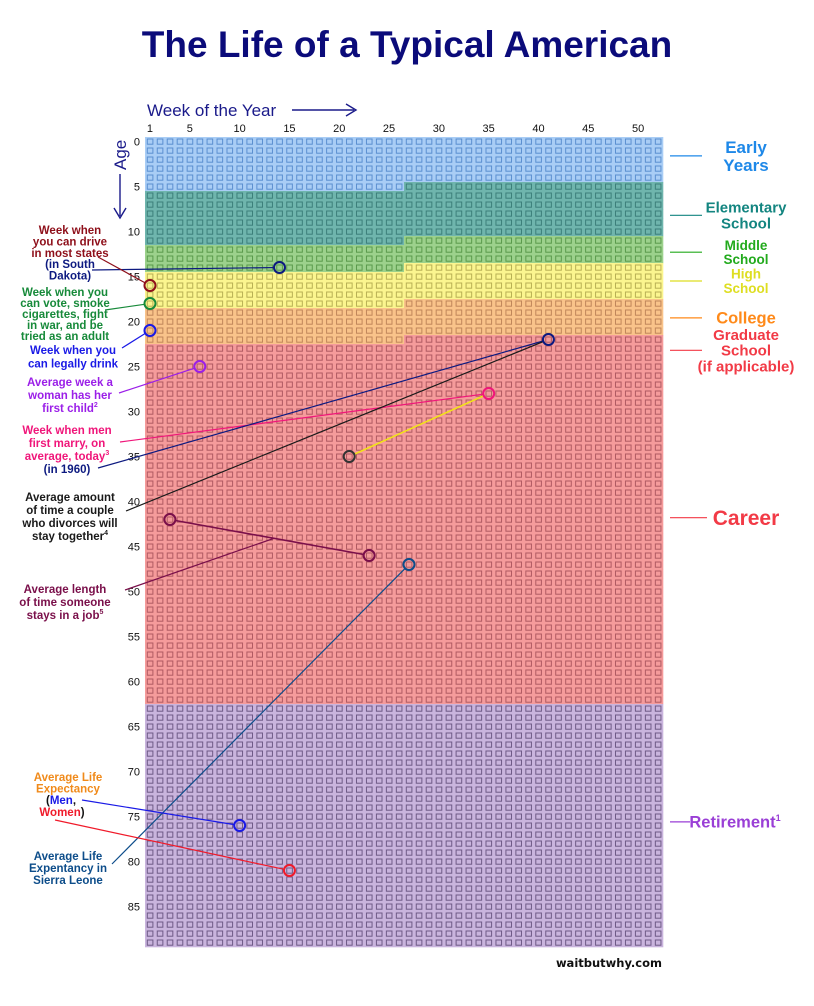  Describe the element at coordinates (746, 319) in the screenshot. I see `phase-label-line: College` at that location.